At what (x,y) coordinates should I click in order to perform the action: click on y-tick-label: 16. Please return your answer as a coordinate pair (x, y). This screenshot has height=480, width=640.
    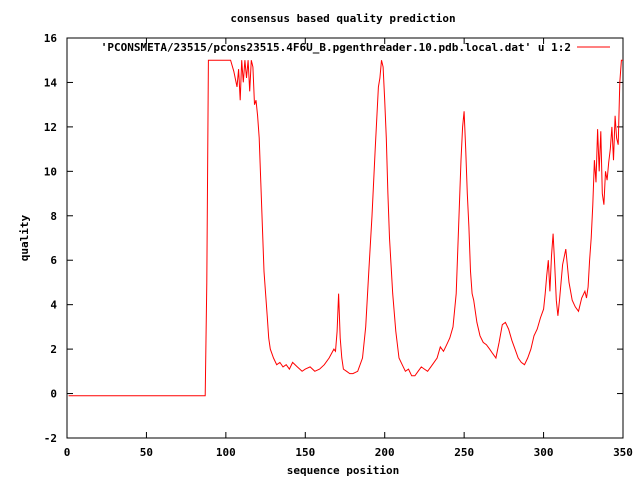
    Looking at the image, I should click on (51, 38).